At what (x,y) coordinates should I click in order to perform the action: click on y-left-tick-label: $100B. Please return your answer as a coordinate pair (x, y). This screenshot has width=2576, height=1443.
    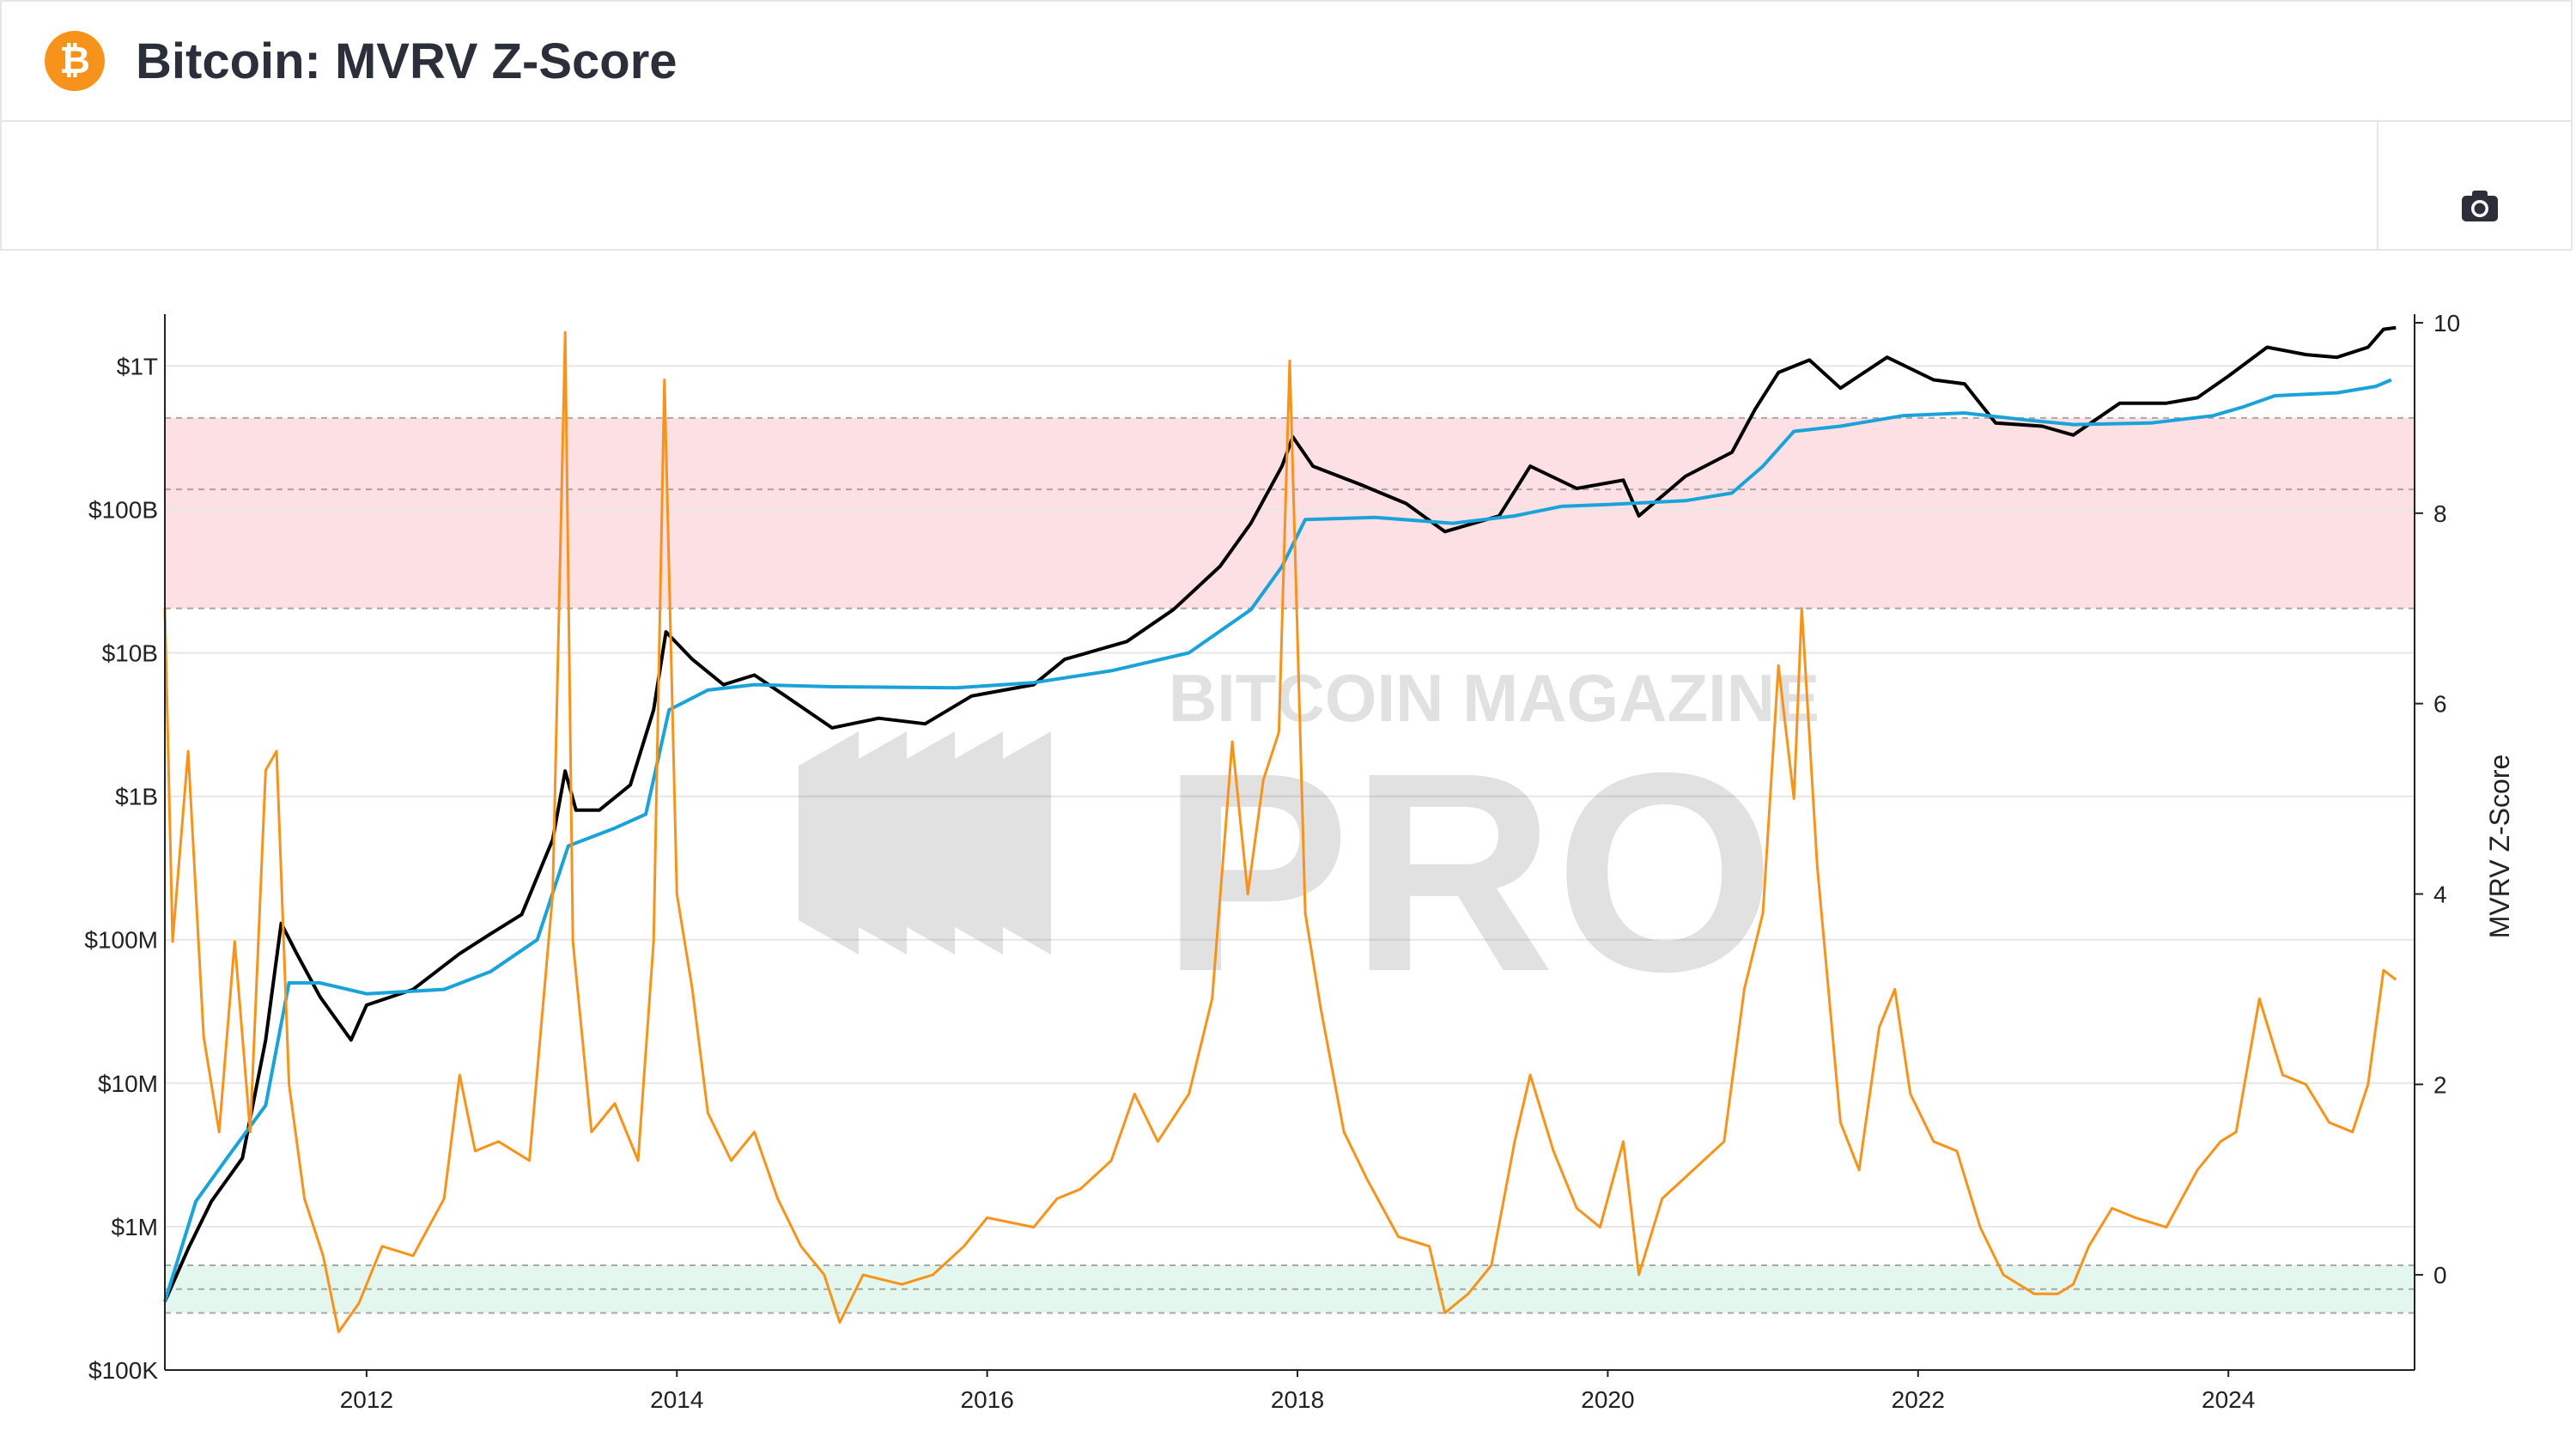
    Looking at the image, I should click on (123, 509).